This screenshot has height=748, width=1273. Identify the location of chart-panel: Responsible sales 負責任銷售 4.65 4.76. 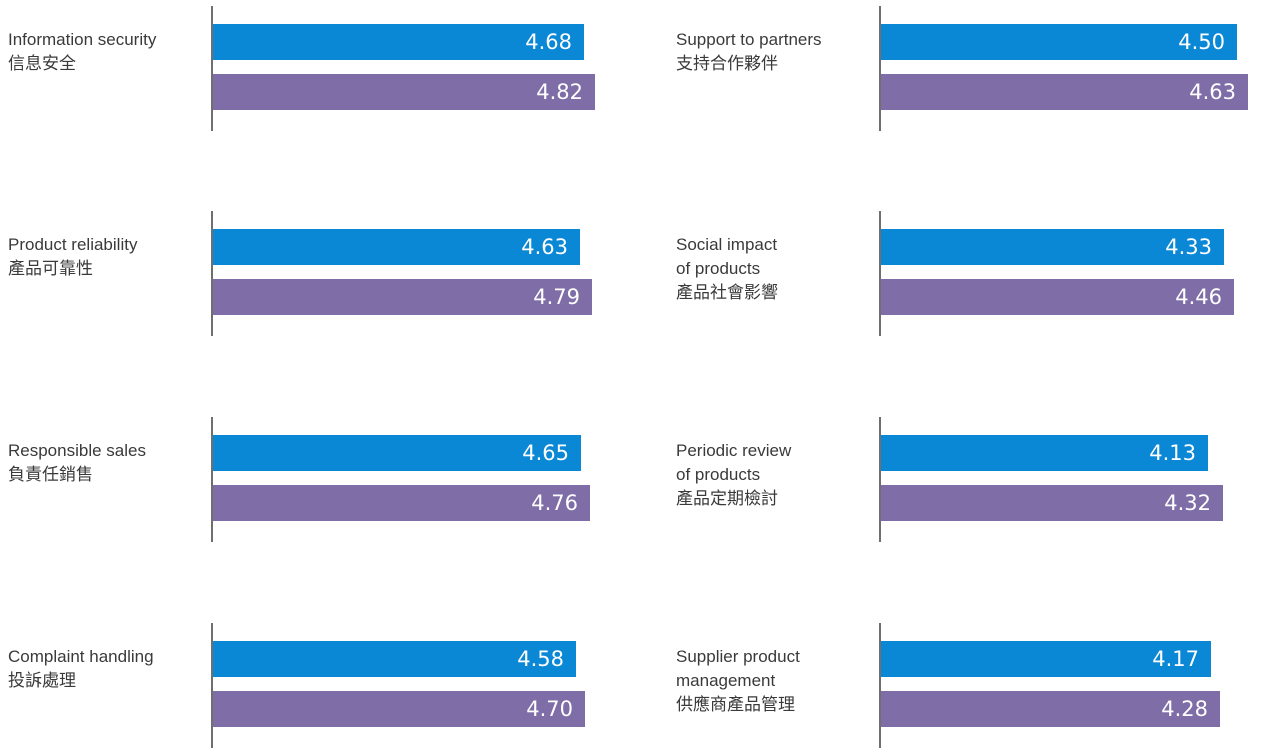
(318, 479).